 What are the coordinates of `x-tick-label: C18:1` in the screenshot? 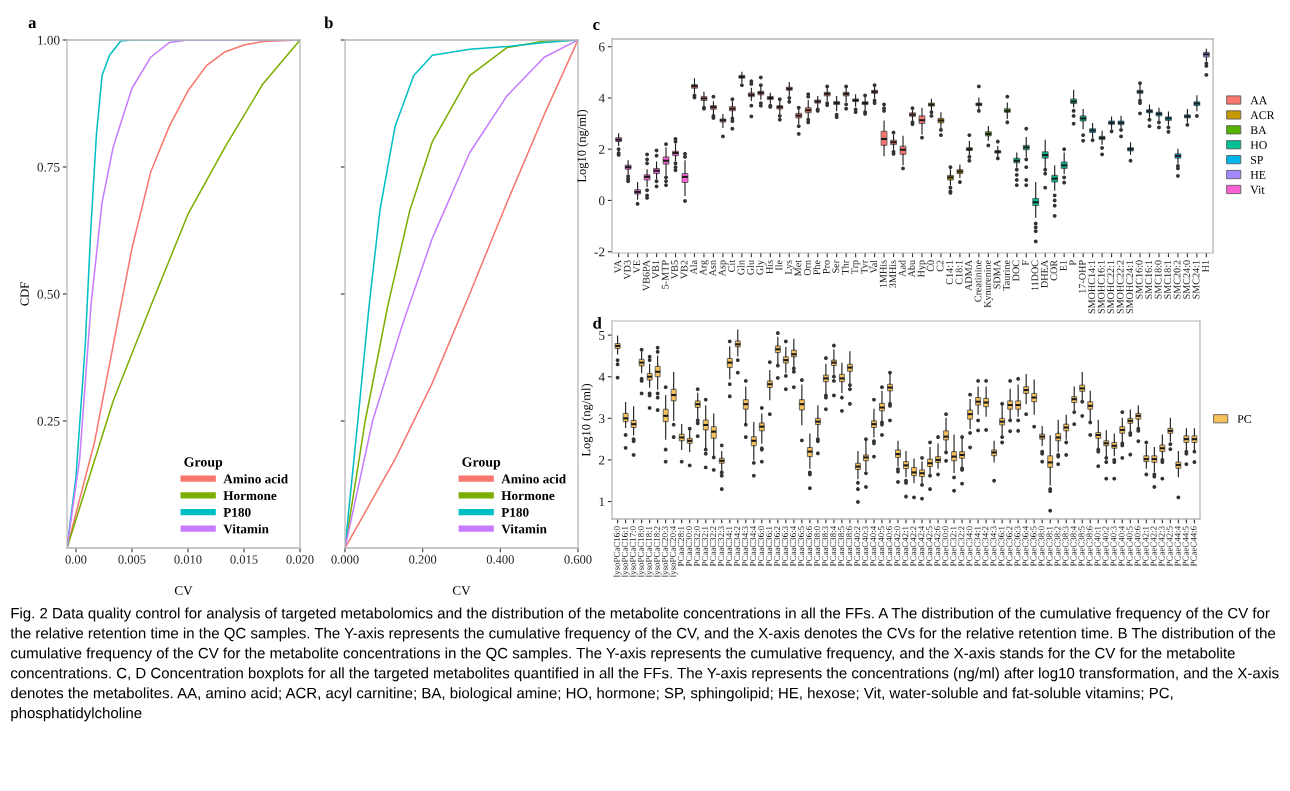 It's located at (959, 272).